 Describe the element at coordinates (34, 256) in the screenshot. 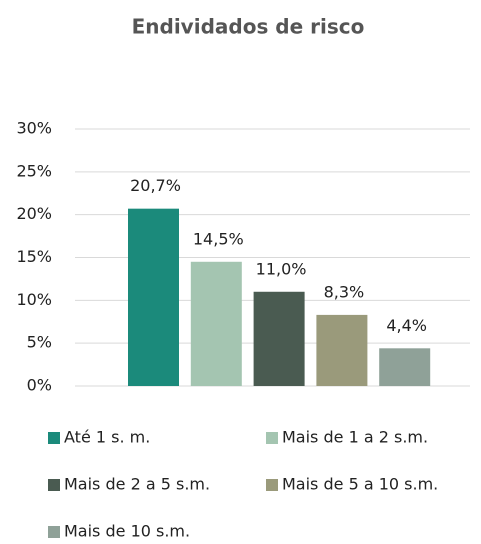

I see `y-tick-label: 15%` at that location.